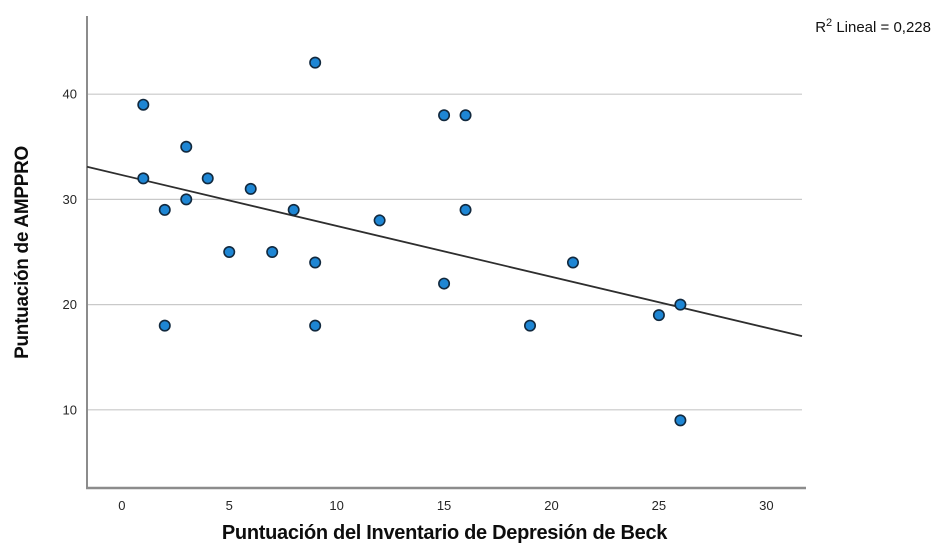 This screenshot has height=560, width=936. What do you see at coordinates (336, 505) in the screenshot?
I see `x-tick-label-10: 10` at bounding box center [336, 505].